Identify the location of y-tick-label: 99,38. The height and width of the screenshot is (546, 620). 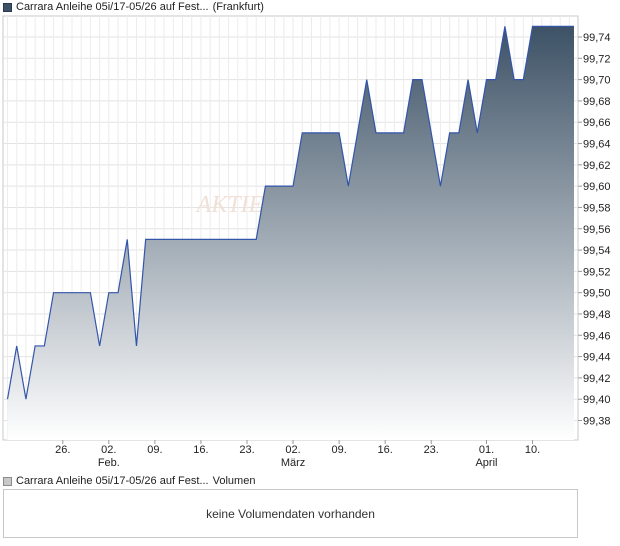
(597, 422).